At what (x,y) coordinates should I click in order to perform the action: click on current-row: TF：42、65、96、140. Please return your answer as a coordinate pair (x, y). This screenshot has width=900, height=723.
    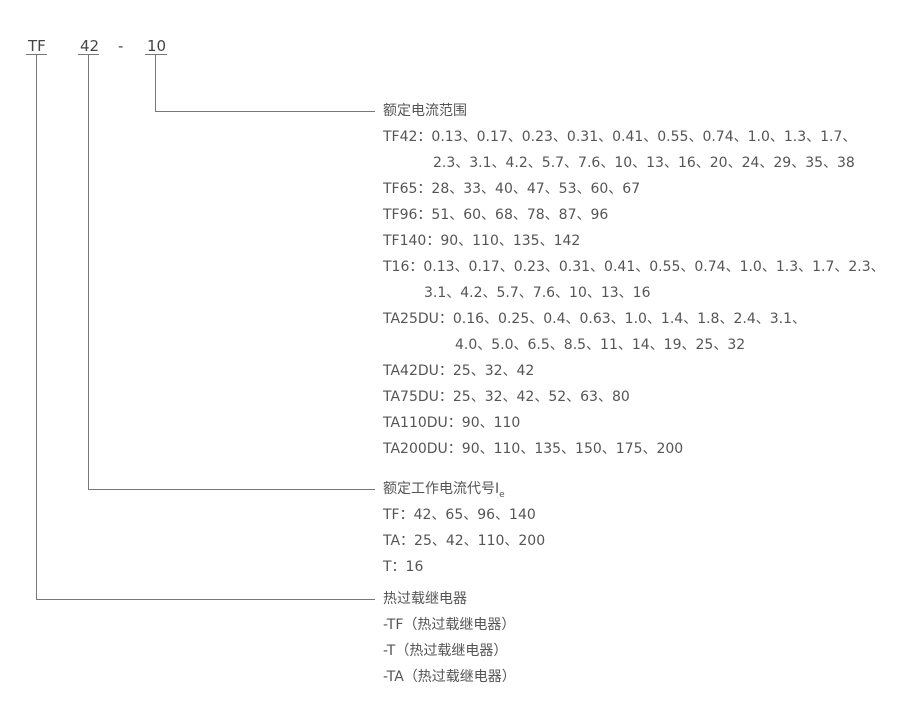
    Looking at the image, I should click on (459, 515).